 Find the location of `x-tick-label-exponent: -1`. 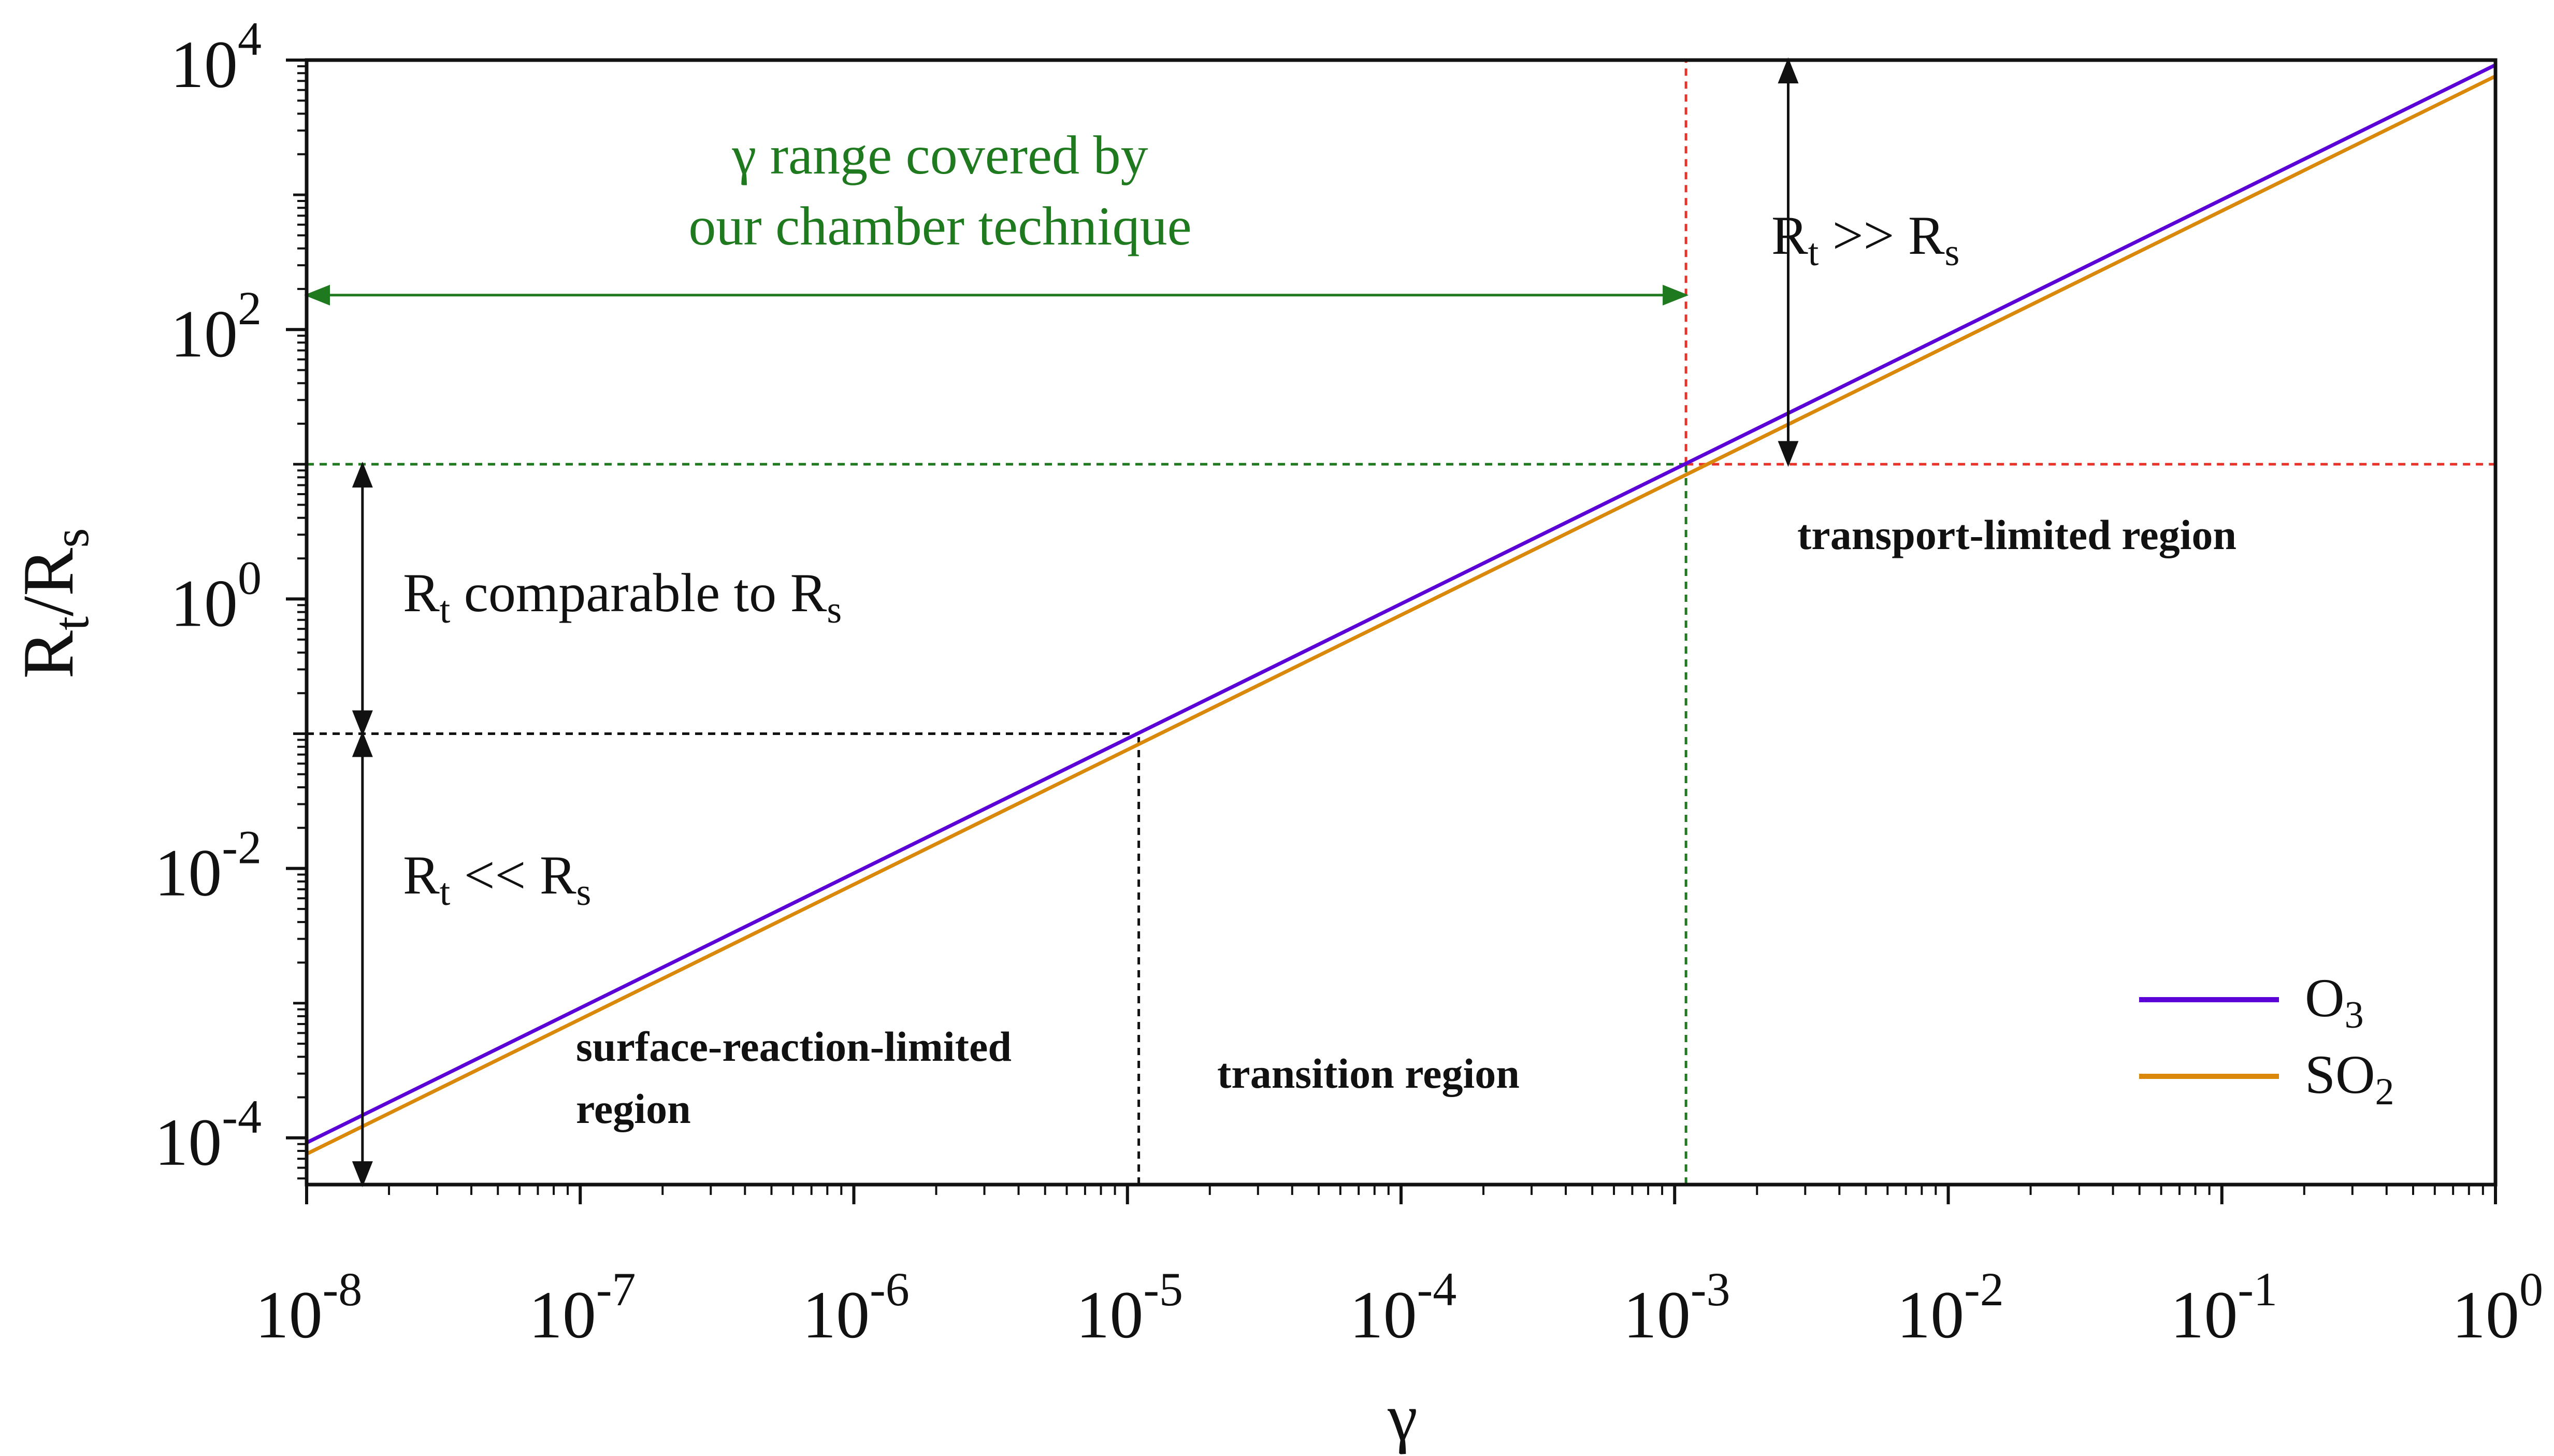

x-tick-label-exponent: -1 is located at coordinates (2257, 1289).